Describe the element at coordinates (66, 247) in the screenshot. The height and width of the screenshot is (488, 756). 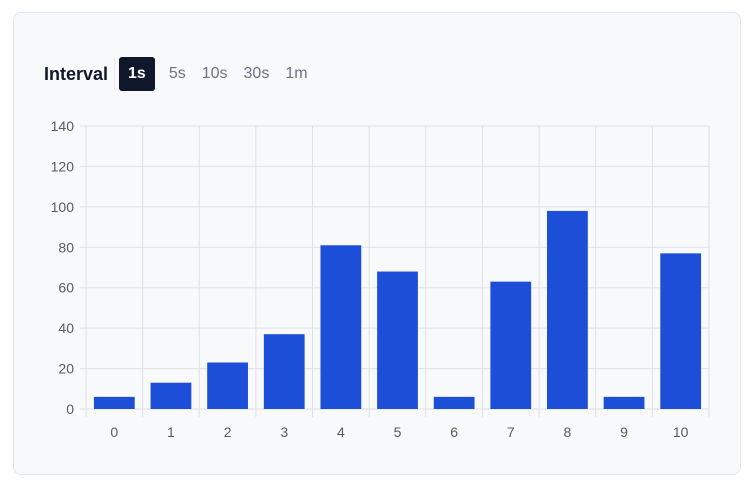
I see `y-tick-label: 80` at that location.